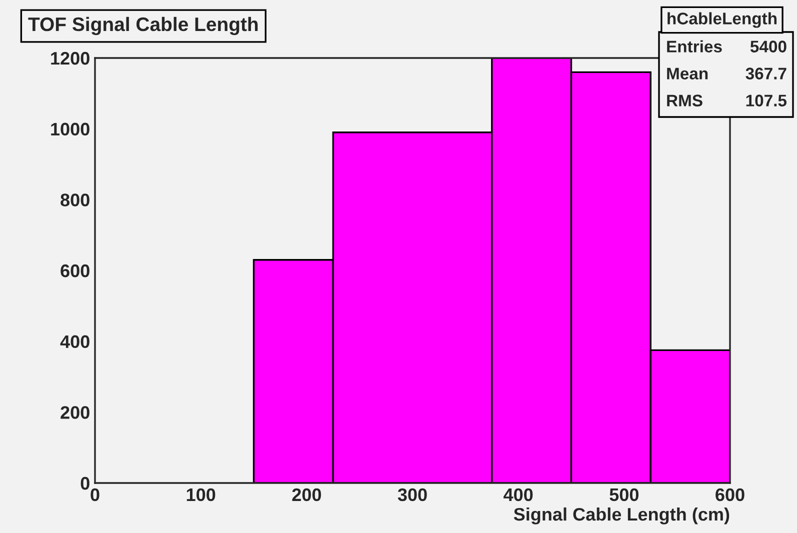  I want to click on y-tick-label: 0, so click(85, 483).